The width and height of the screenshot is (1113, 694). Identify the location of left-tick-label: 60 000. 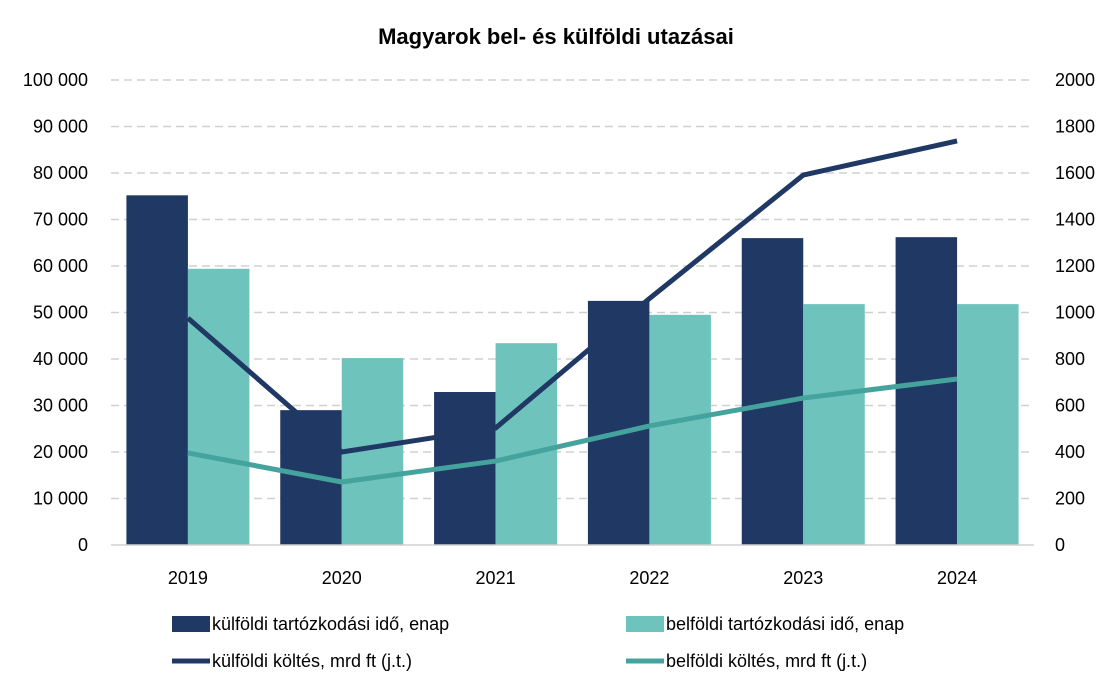
(60, 266).